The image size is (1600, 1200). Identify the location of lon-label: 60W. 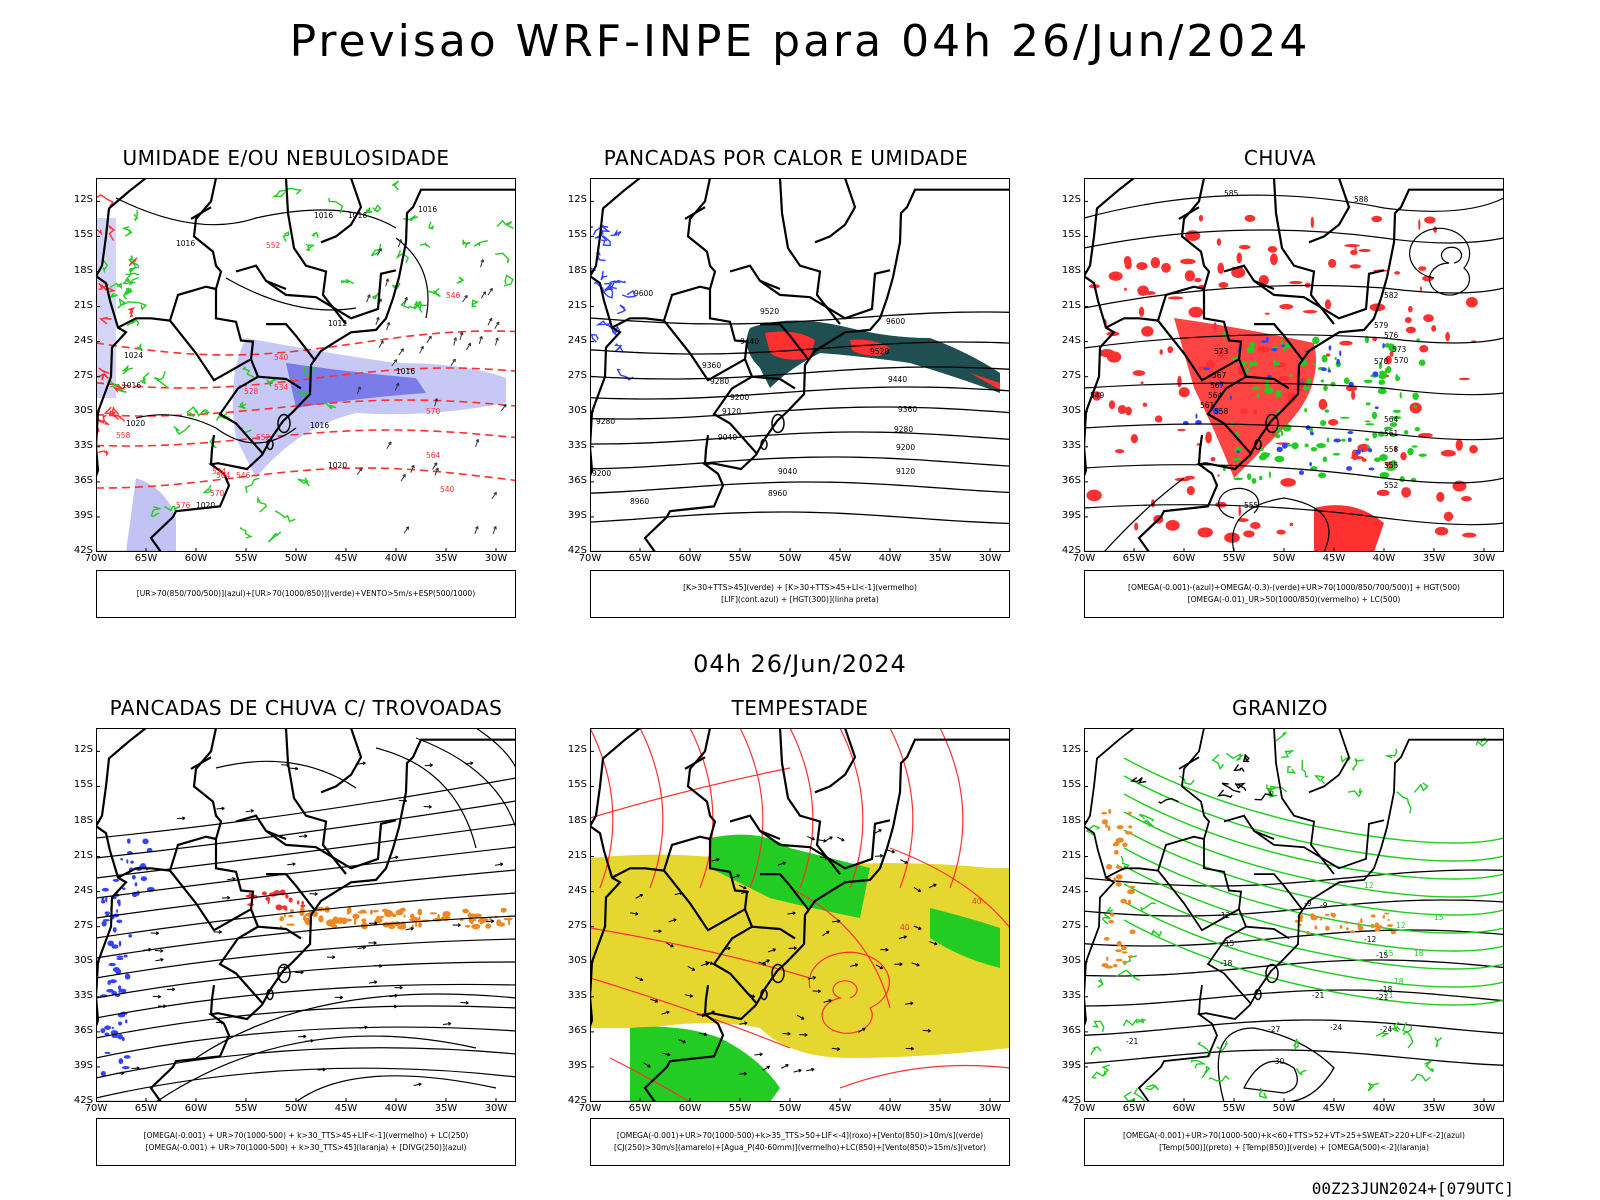
(196, 558).